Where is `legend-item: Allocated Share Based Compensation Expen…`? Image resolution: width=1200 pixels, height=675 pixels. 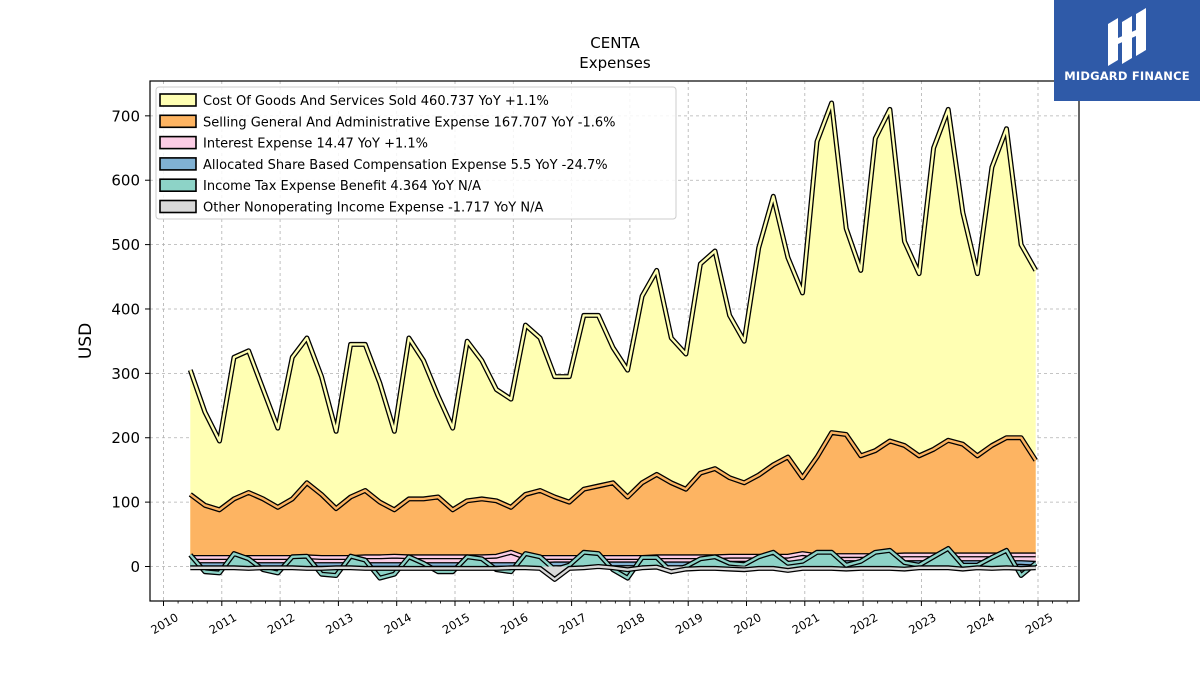 legend-item: Allocated Share Based Compensation Expen… is located at coordinates (383, 165).